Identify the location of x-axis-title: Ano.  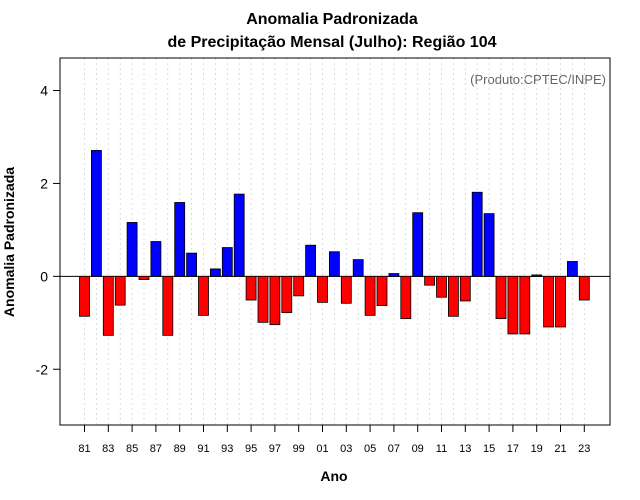
(333, 476).